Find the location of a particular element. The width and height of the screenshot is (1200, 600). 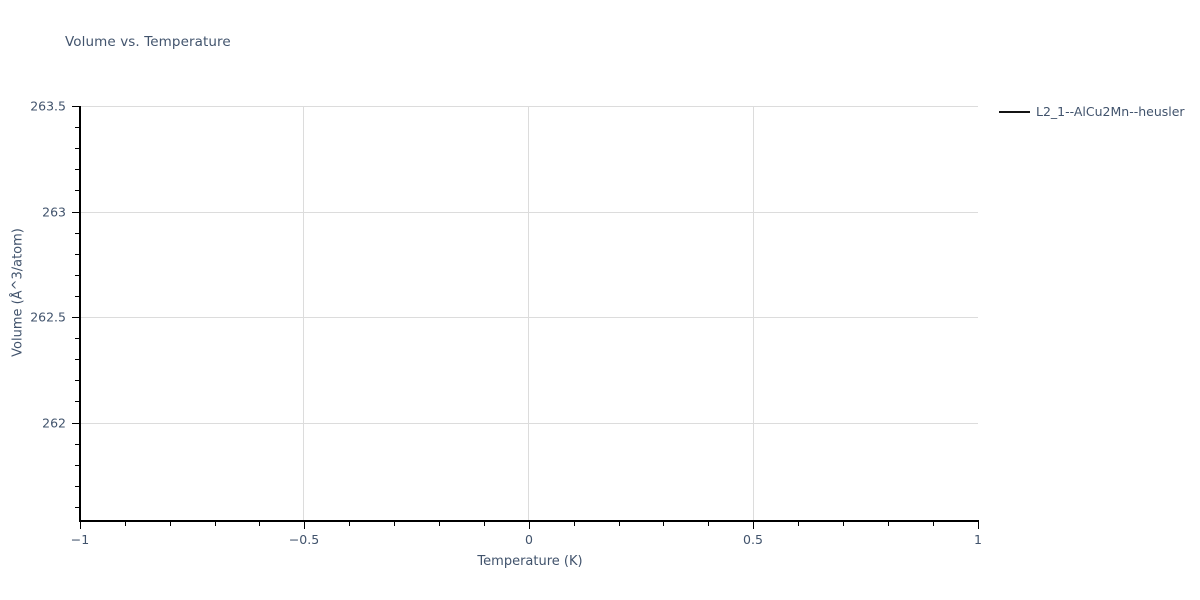

legend-line-swatch-icon is located at coordinates (1014, 112).